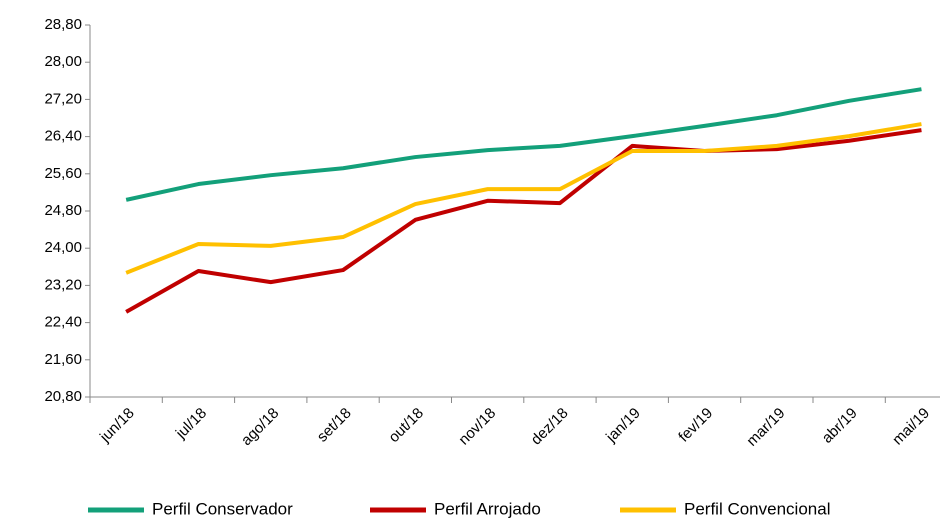 This screenshot has width=943, height=520. I want to click on x-tick-label: jun/18, so click(117, 426).